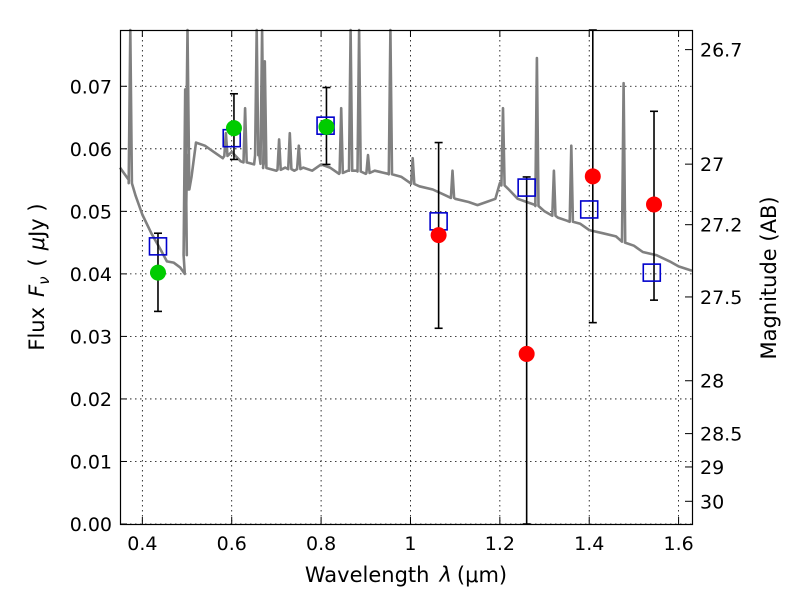 Image resolution: width=800 pixels, height=600 pixels. Describe the element at coordinates (91, 400) in the screenshot. I see `y-tick-label: 0.02` at that location.